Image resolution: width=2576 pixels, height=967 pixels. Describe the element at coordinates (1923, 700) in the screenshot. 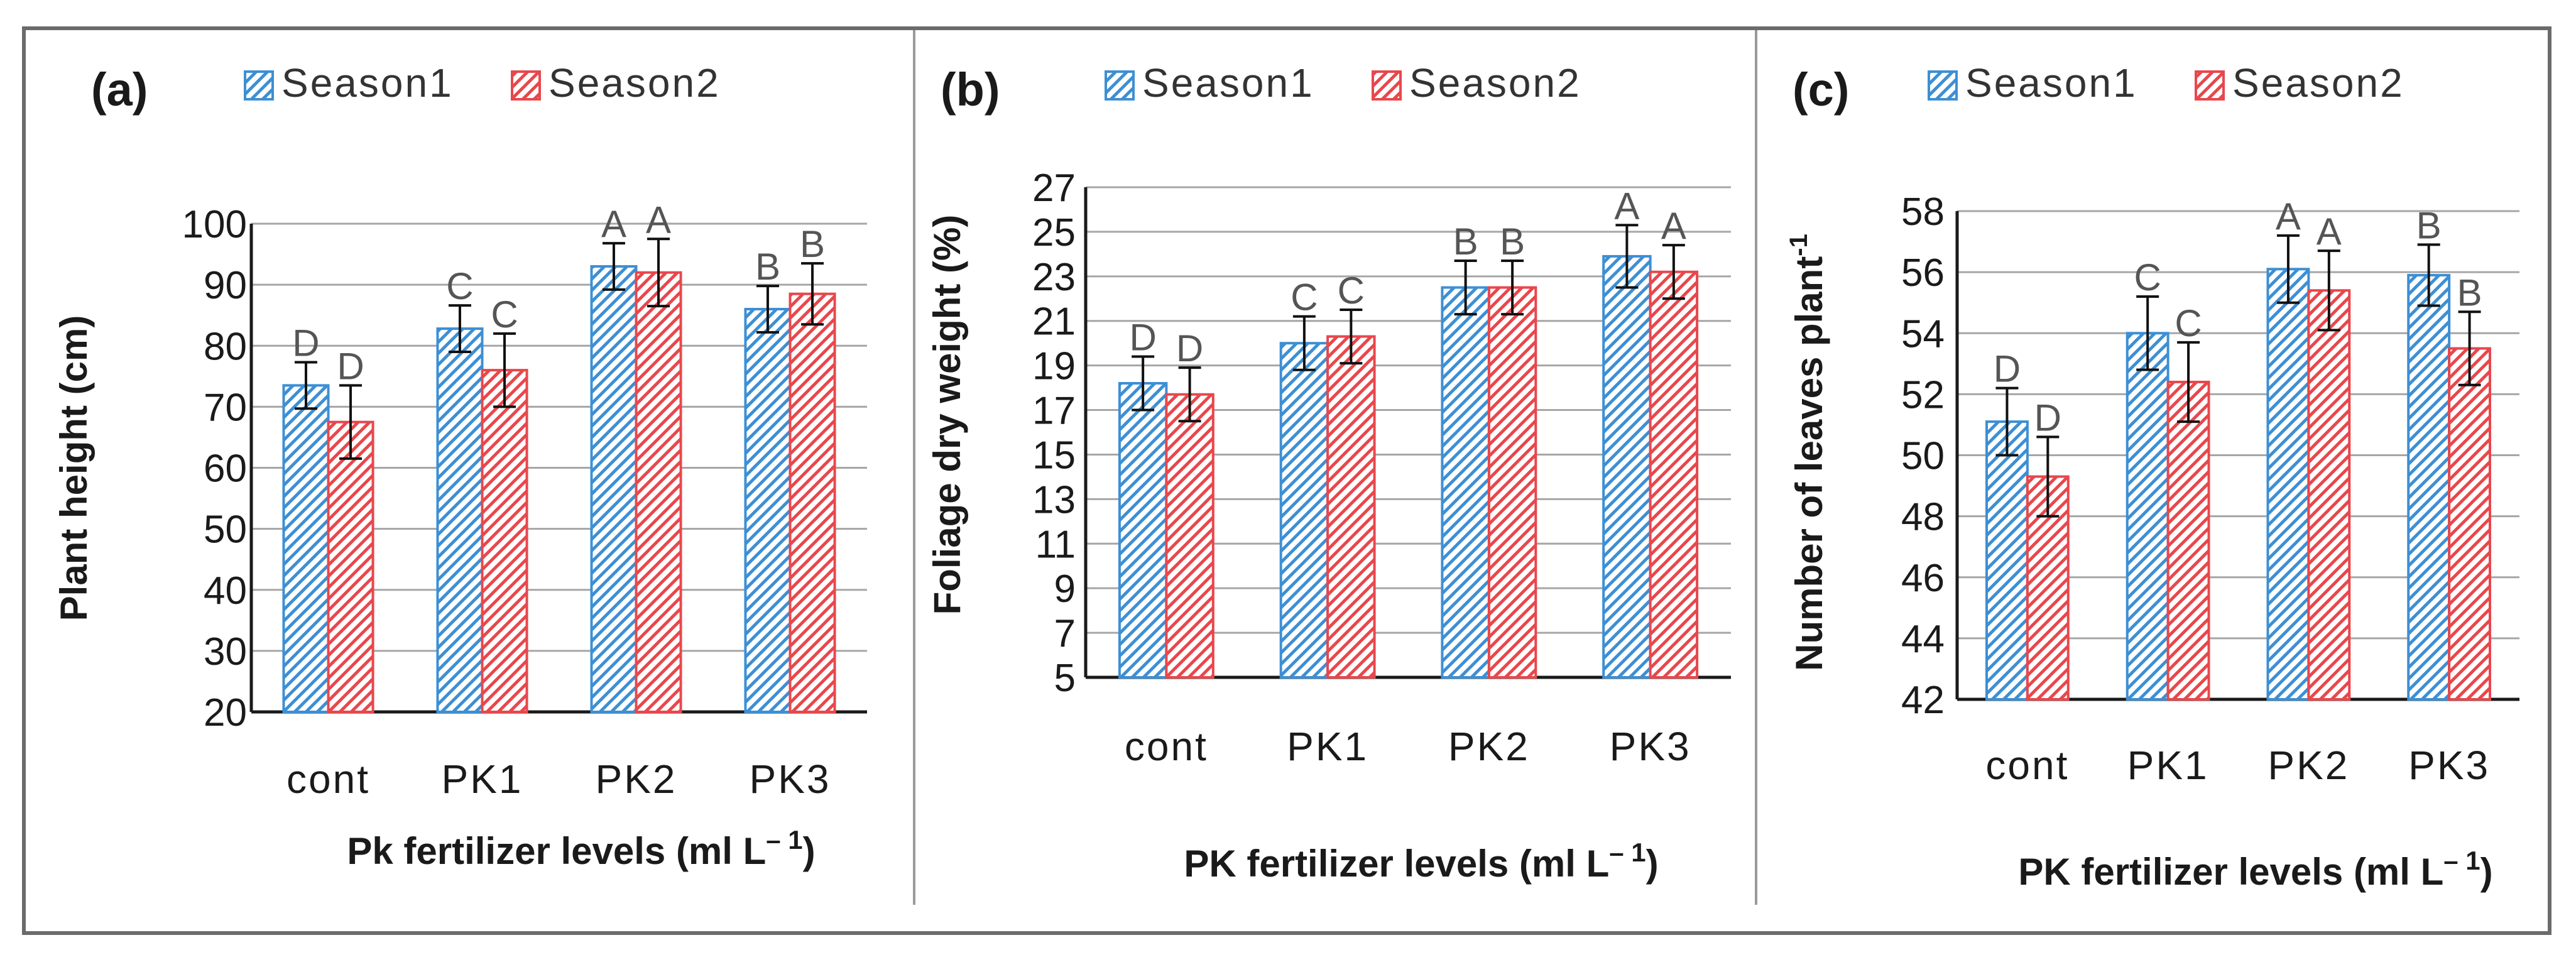

I see `y-tick-label: 42` at that location.